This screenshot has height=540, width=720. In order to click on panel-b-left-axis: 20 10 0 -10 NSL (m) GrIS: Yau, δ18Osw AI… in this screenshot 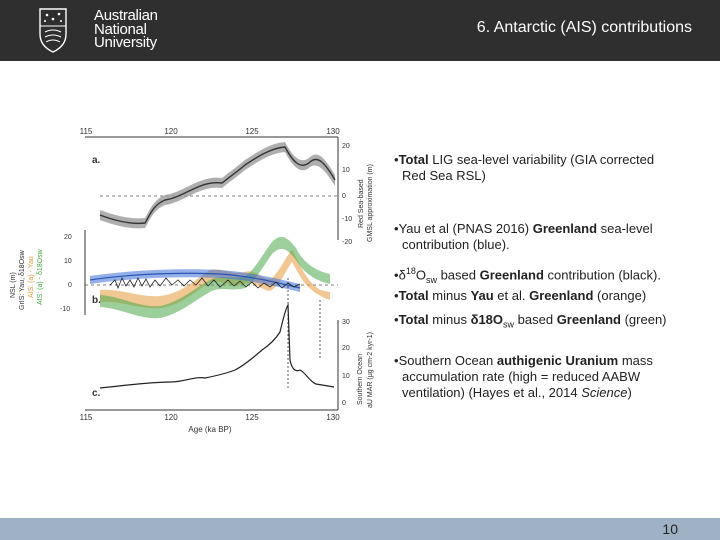, I will do `click(48, 272)`.